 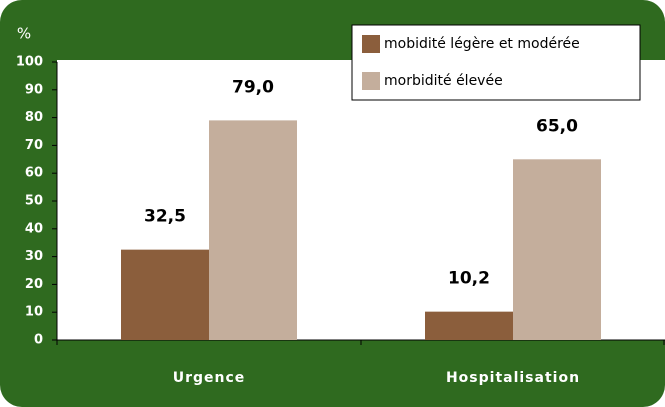 I want to click on y-tick-label: 100, so click(x=29, y=62).